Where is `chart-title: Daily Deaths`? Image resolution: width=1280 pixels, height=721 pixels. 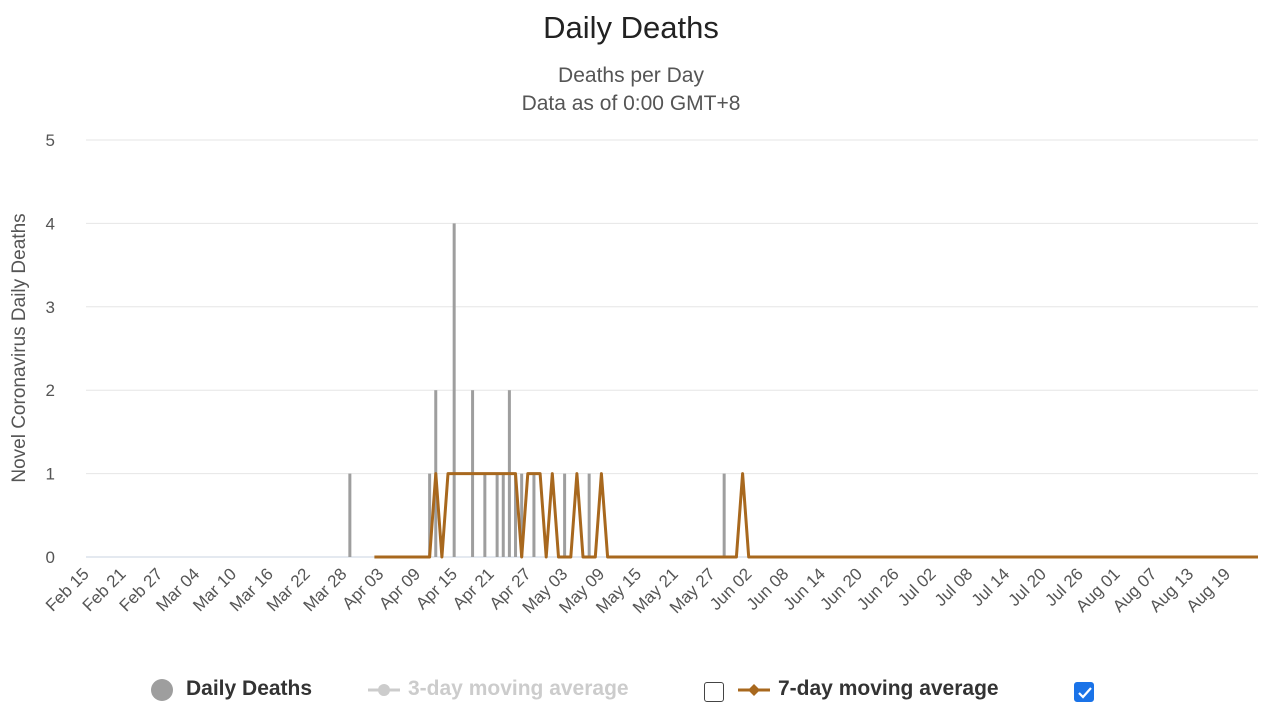
chart-title: Daily Deaths is located at coordinates (631, 27).